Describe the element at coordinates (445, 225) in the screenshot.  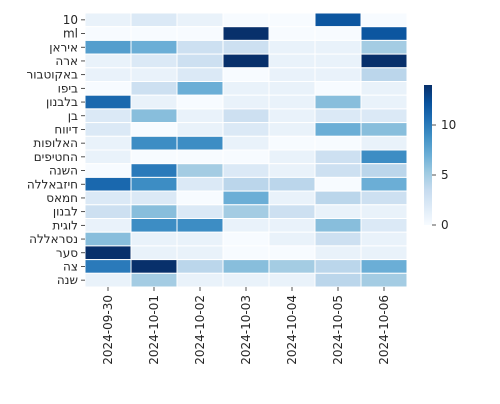
I see `colorbar-tick-label: 0` at that location.